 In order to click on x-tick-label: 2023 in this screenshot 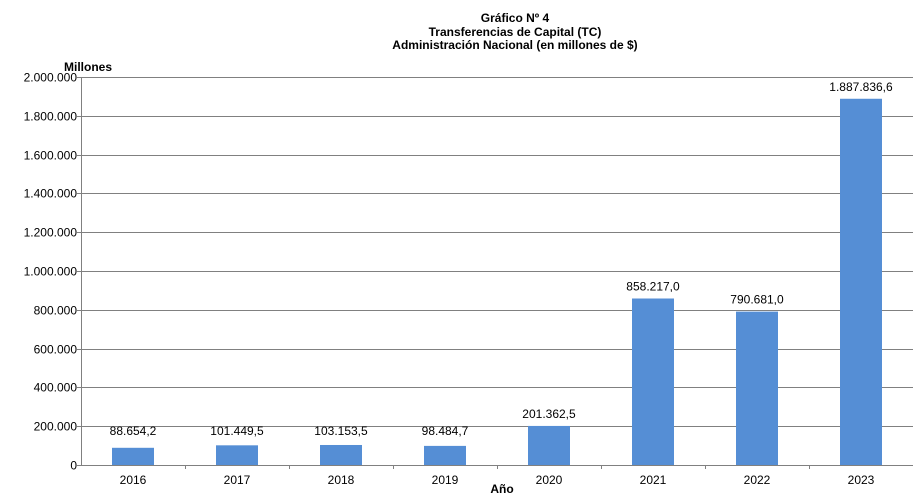, I will do `click(861, 480)`.